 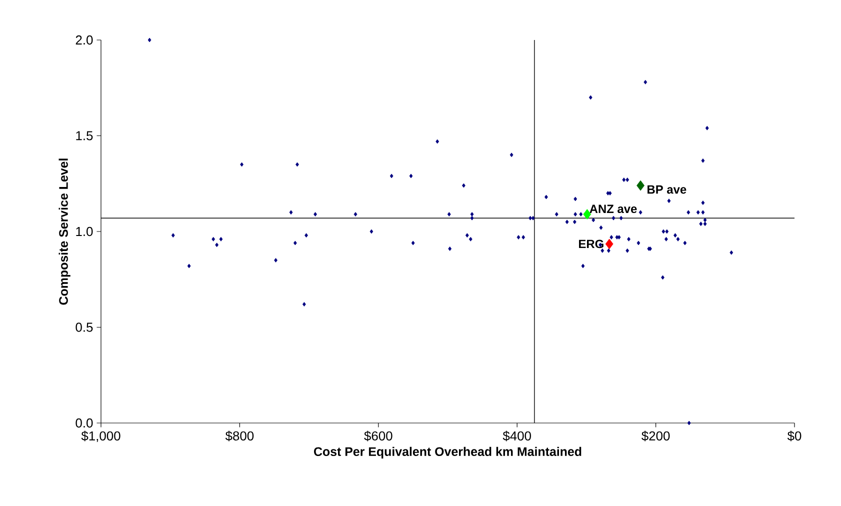 I want to click on series-label: BP ave, so click(x=667, y=189).